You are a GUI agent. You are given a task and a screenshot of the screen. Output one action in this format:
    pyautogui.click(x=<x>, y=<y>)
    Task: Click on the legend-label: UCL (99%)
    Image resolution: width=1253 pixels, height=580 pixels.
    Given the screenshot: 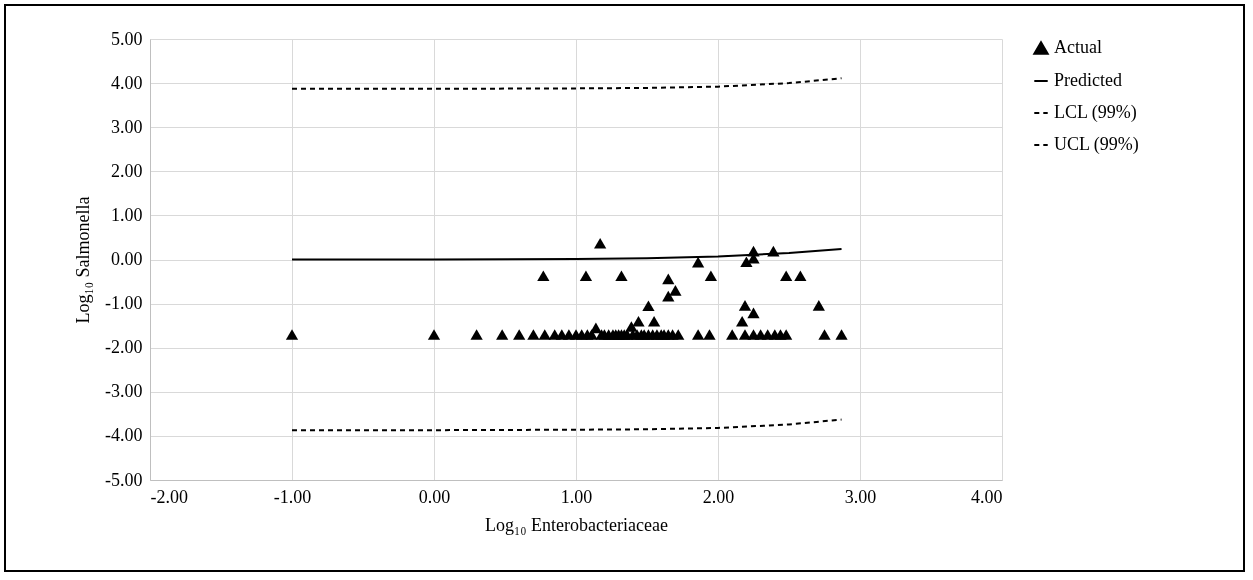 What is the action you would take?
    pyautogui.click(x=1096, y=144)
    